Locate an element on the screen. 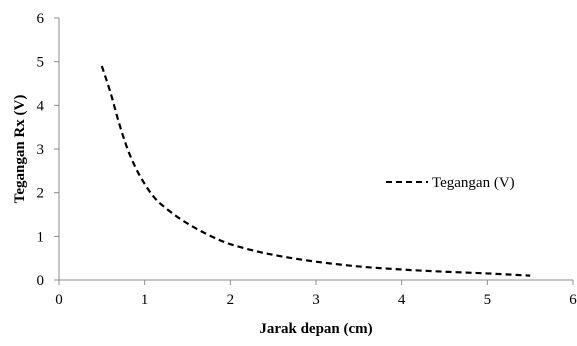  legend: Tegangan (V) is located at coordinates (450, 183).